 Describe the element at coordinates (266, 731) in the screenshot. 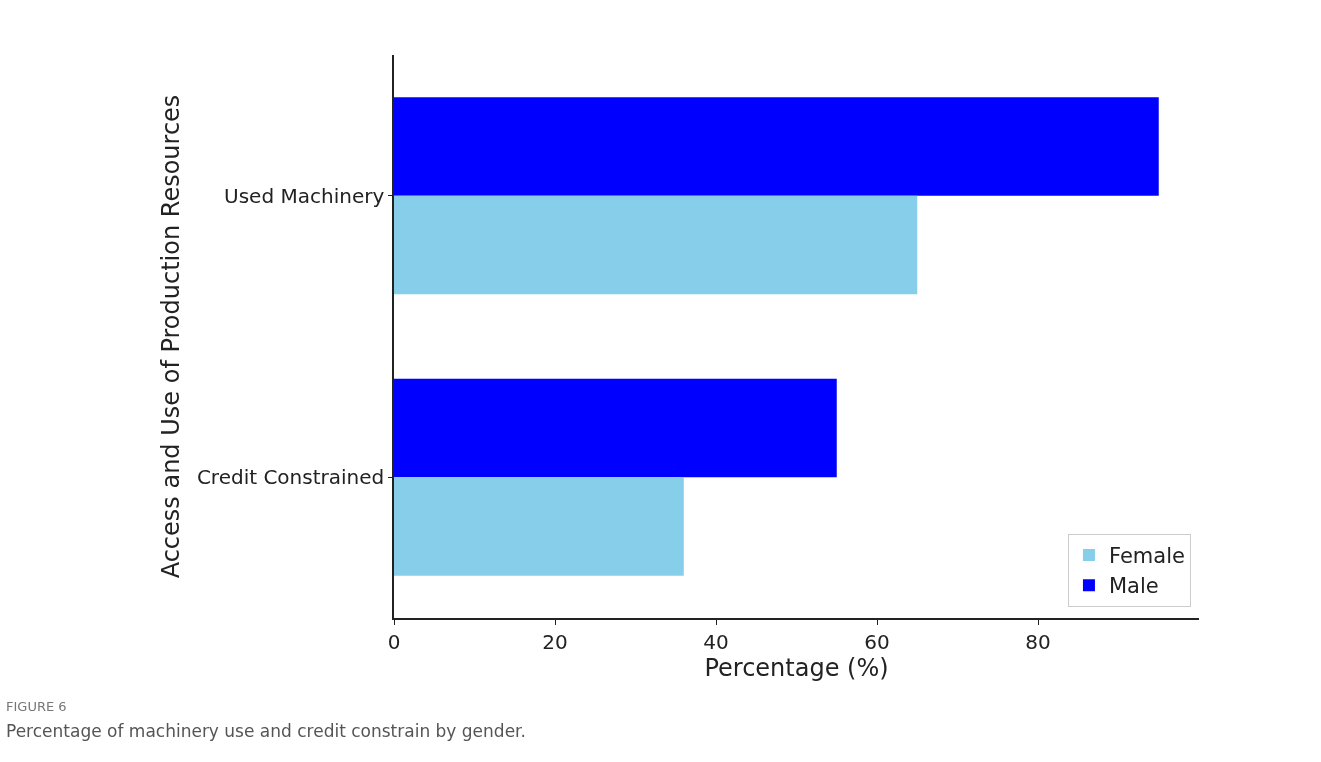

I see `text: Percentage of machinery use and credit constrain by gender.` at that location.